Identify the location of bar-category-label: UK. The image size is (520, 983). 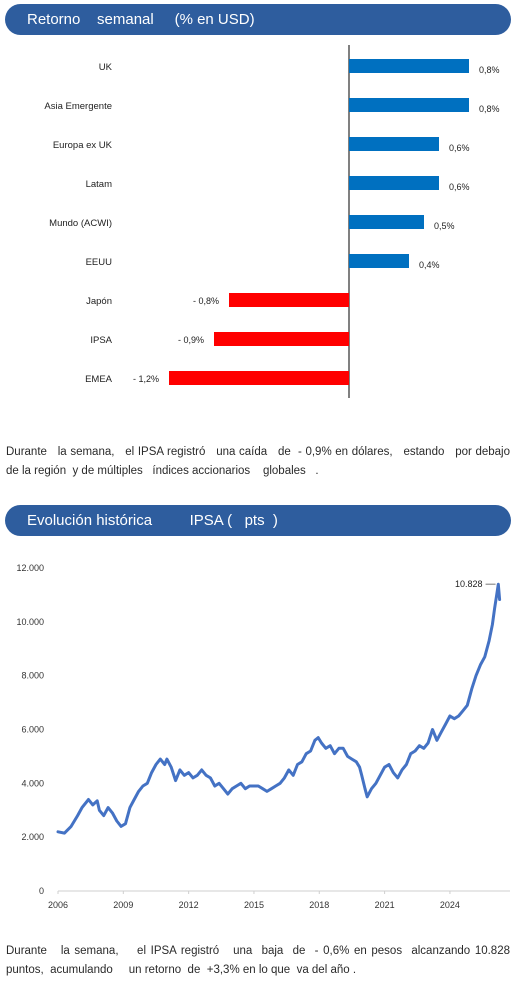
(106, 67).